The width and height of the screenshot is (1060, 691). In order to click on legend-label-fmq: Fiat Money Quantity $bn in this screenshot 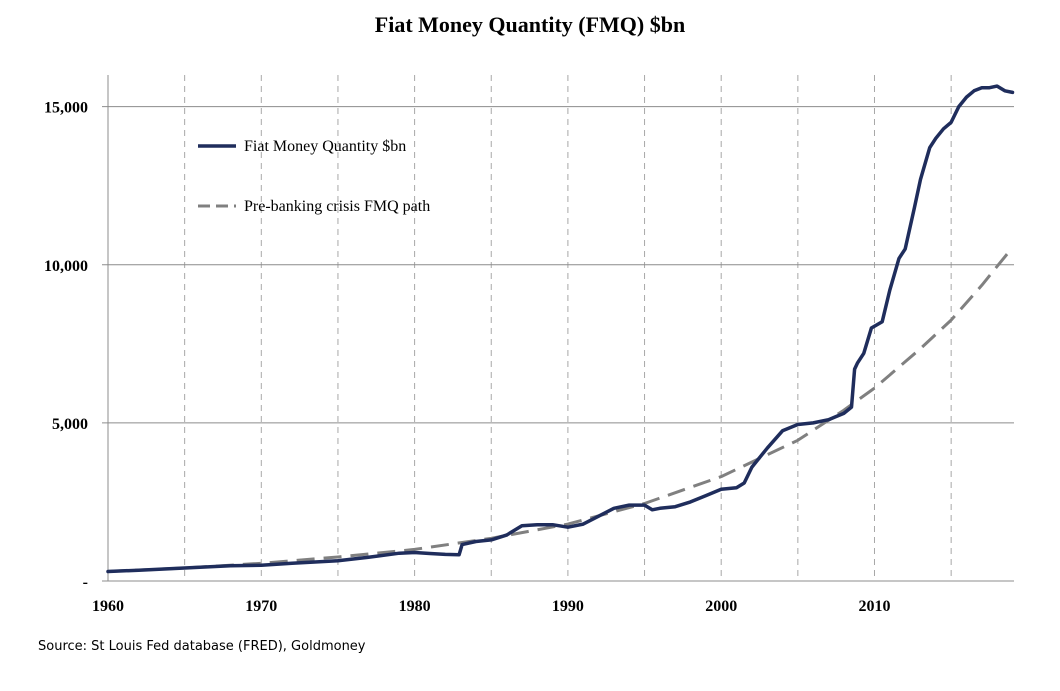, I will do `click(325, 146)`.